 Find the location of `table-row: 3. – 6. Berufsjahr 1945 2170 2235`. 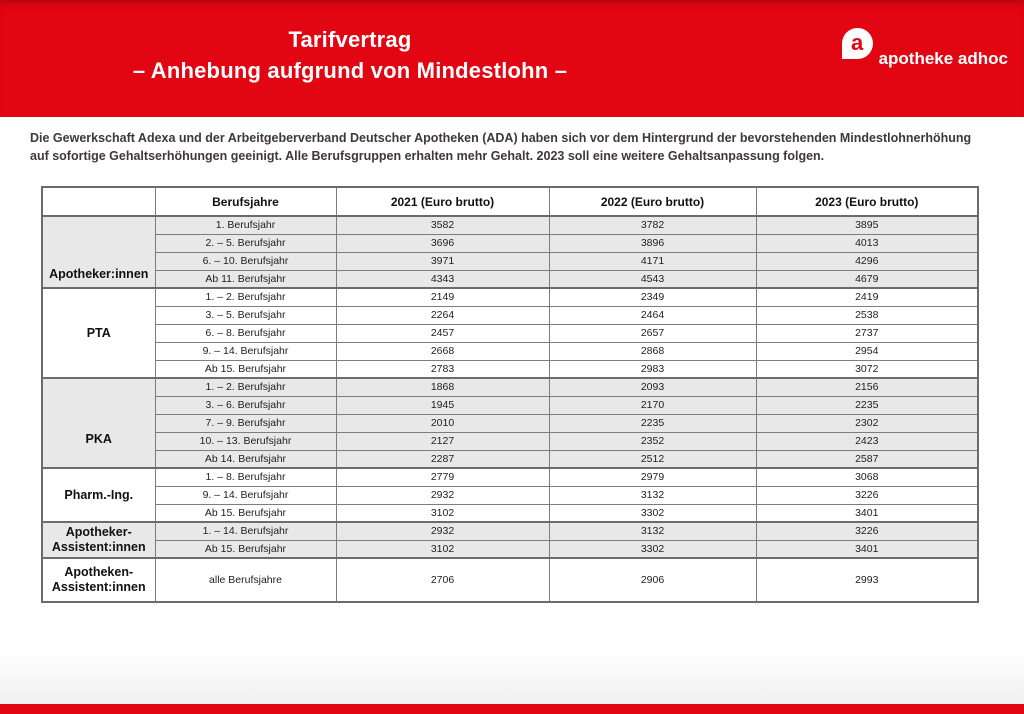

table-row: 3. – 6. Berufsjahr 1945 2170 2235 is located at coordinates (510, 405).